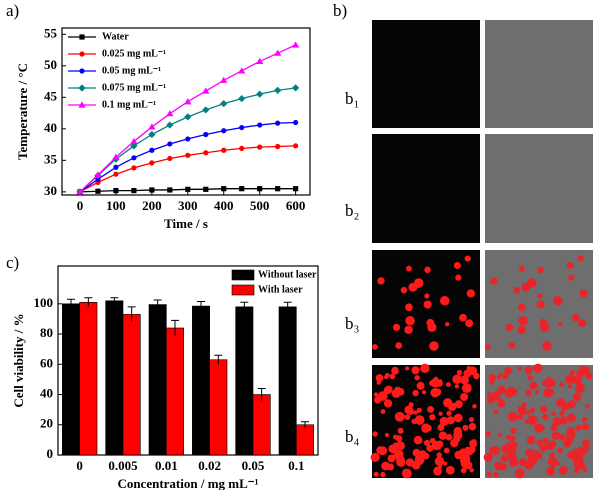  Describe the element at coordinates (539, 188) in the screenshot. I see `micrograph` at that location.